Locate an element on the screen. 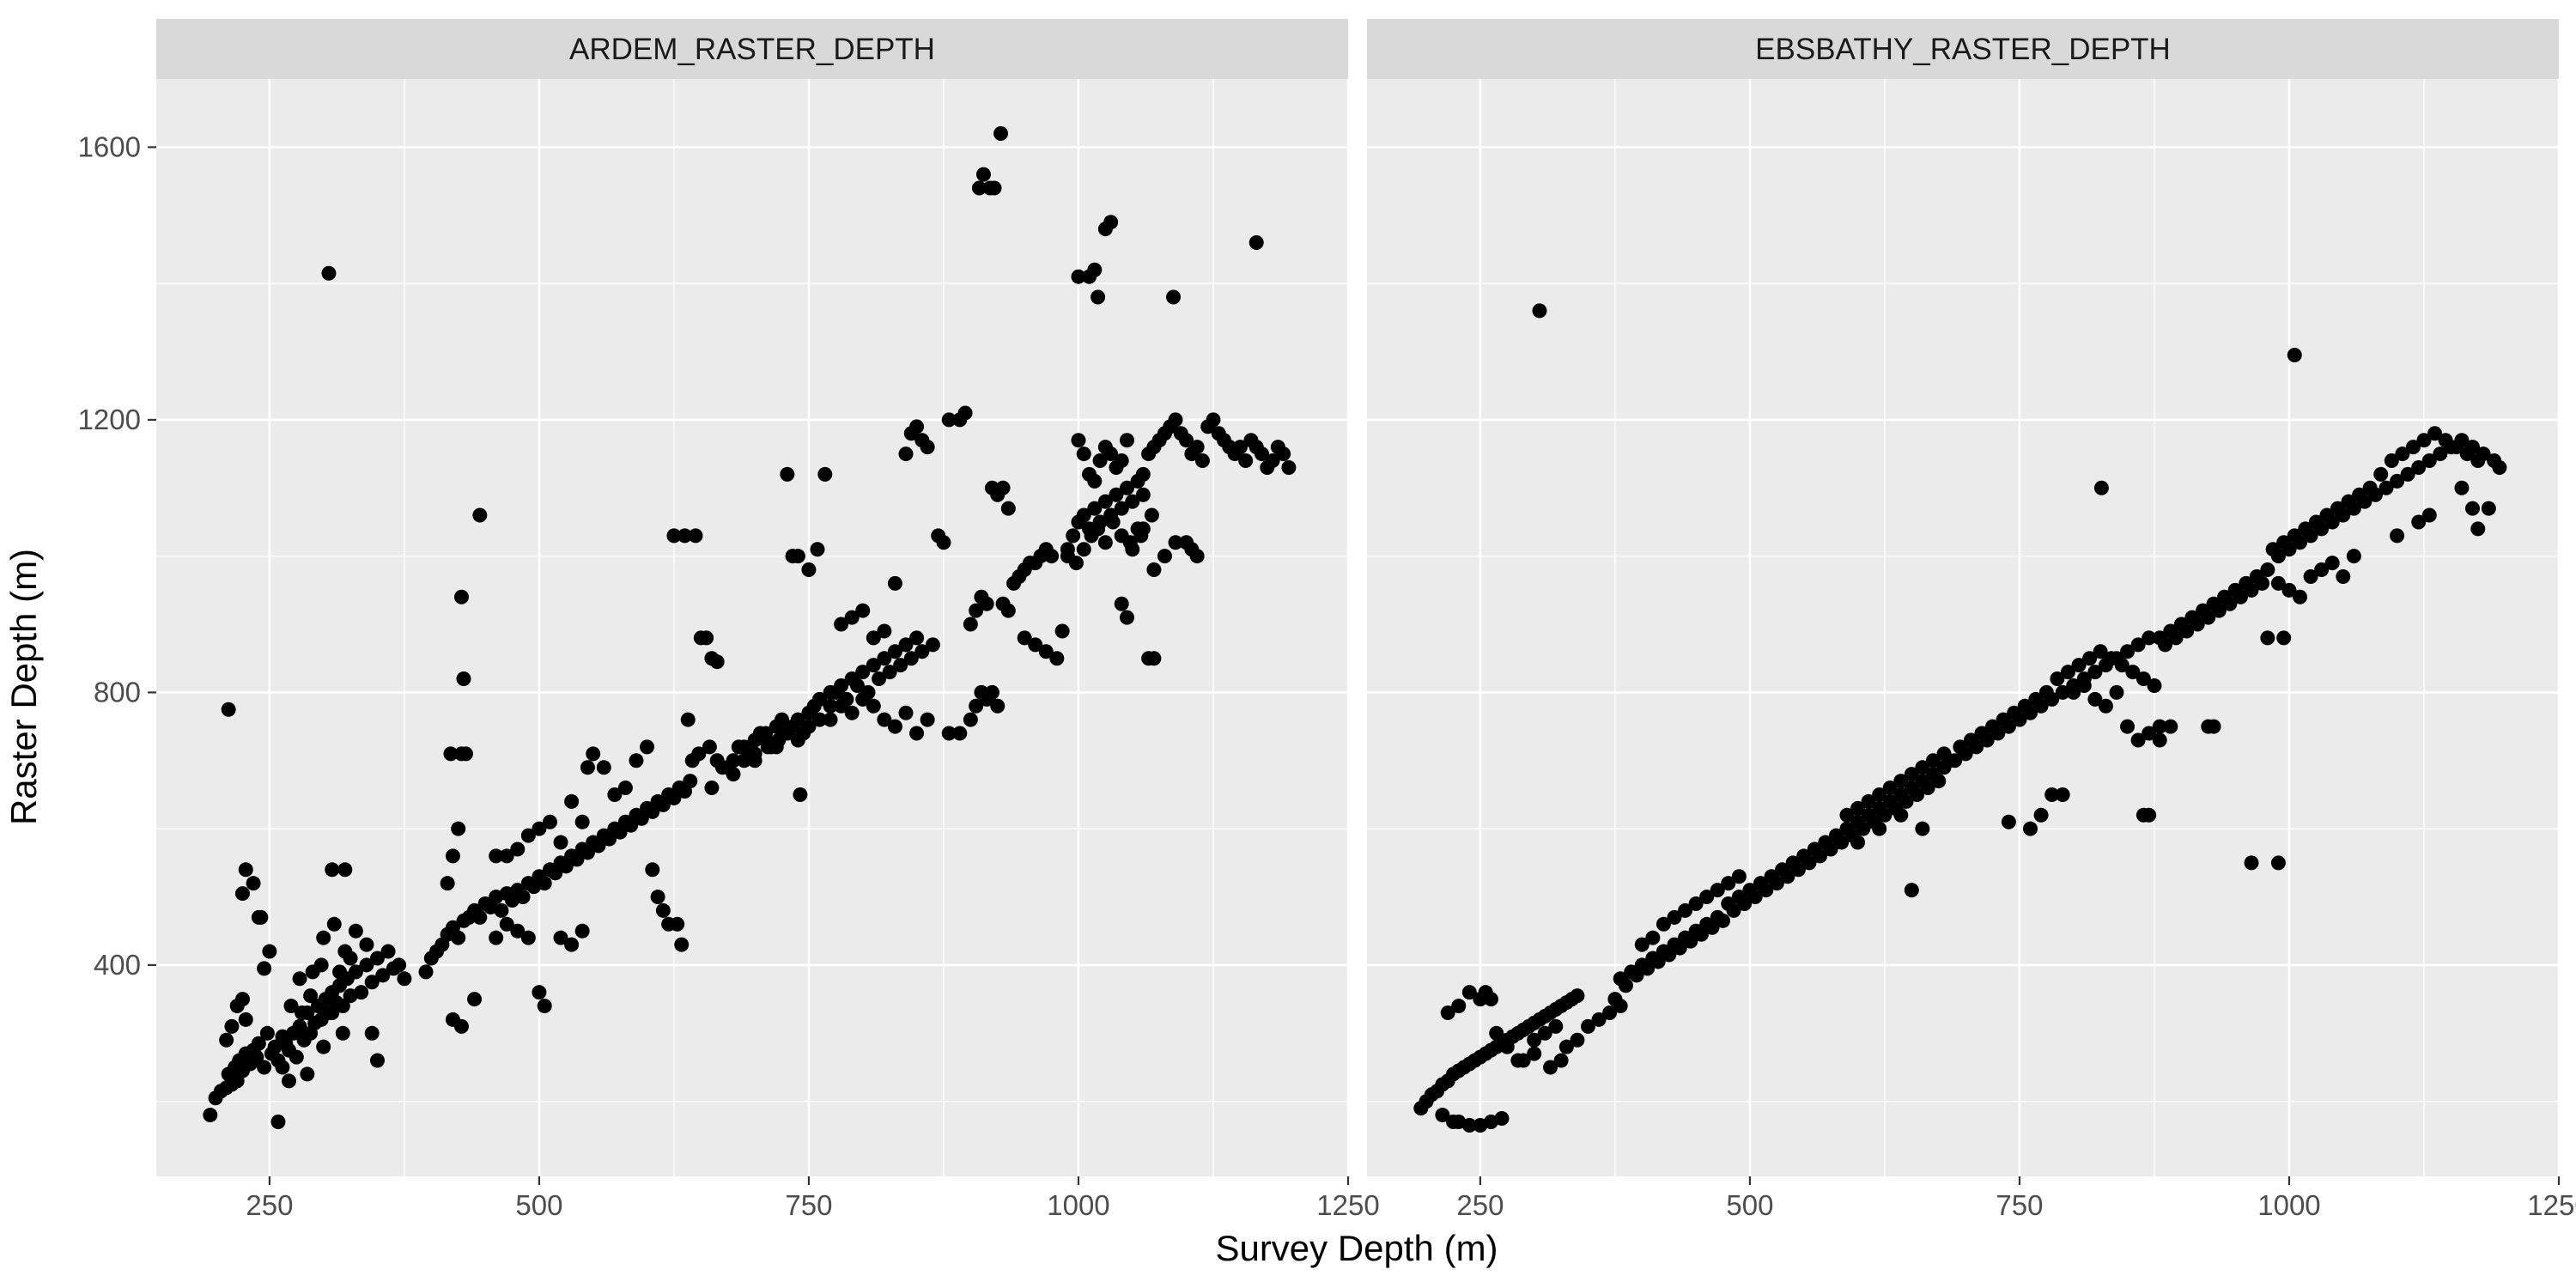 This screenshot has height=1288, width=2576. y-axis: 400 800 1200 1600 is located at coordinates (117, 556).